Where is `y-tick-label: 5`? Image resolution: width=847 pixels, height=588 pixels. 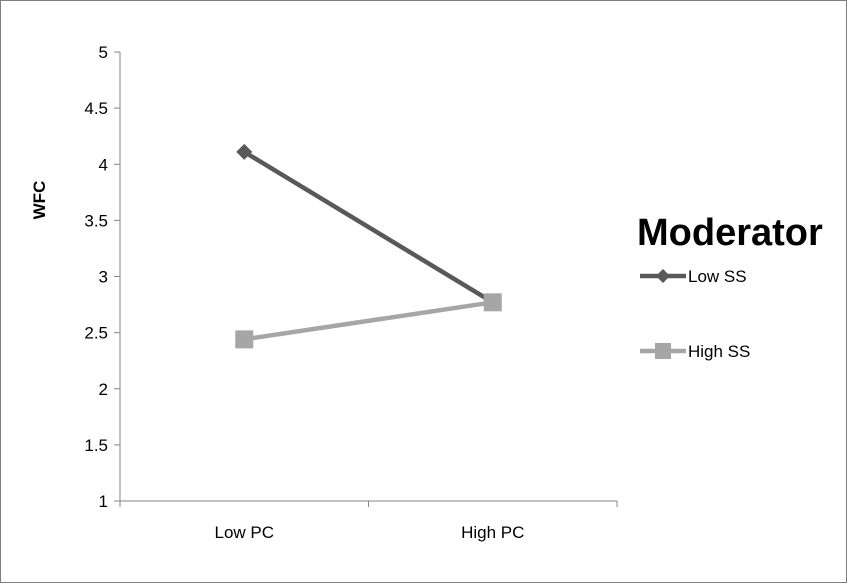 y-tick-label: 5 is located at coordinates (103, 52).